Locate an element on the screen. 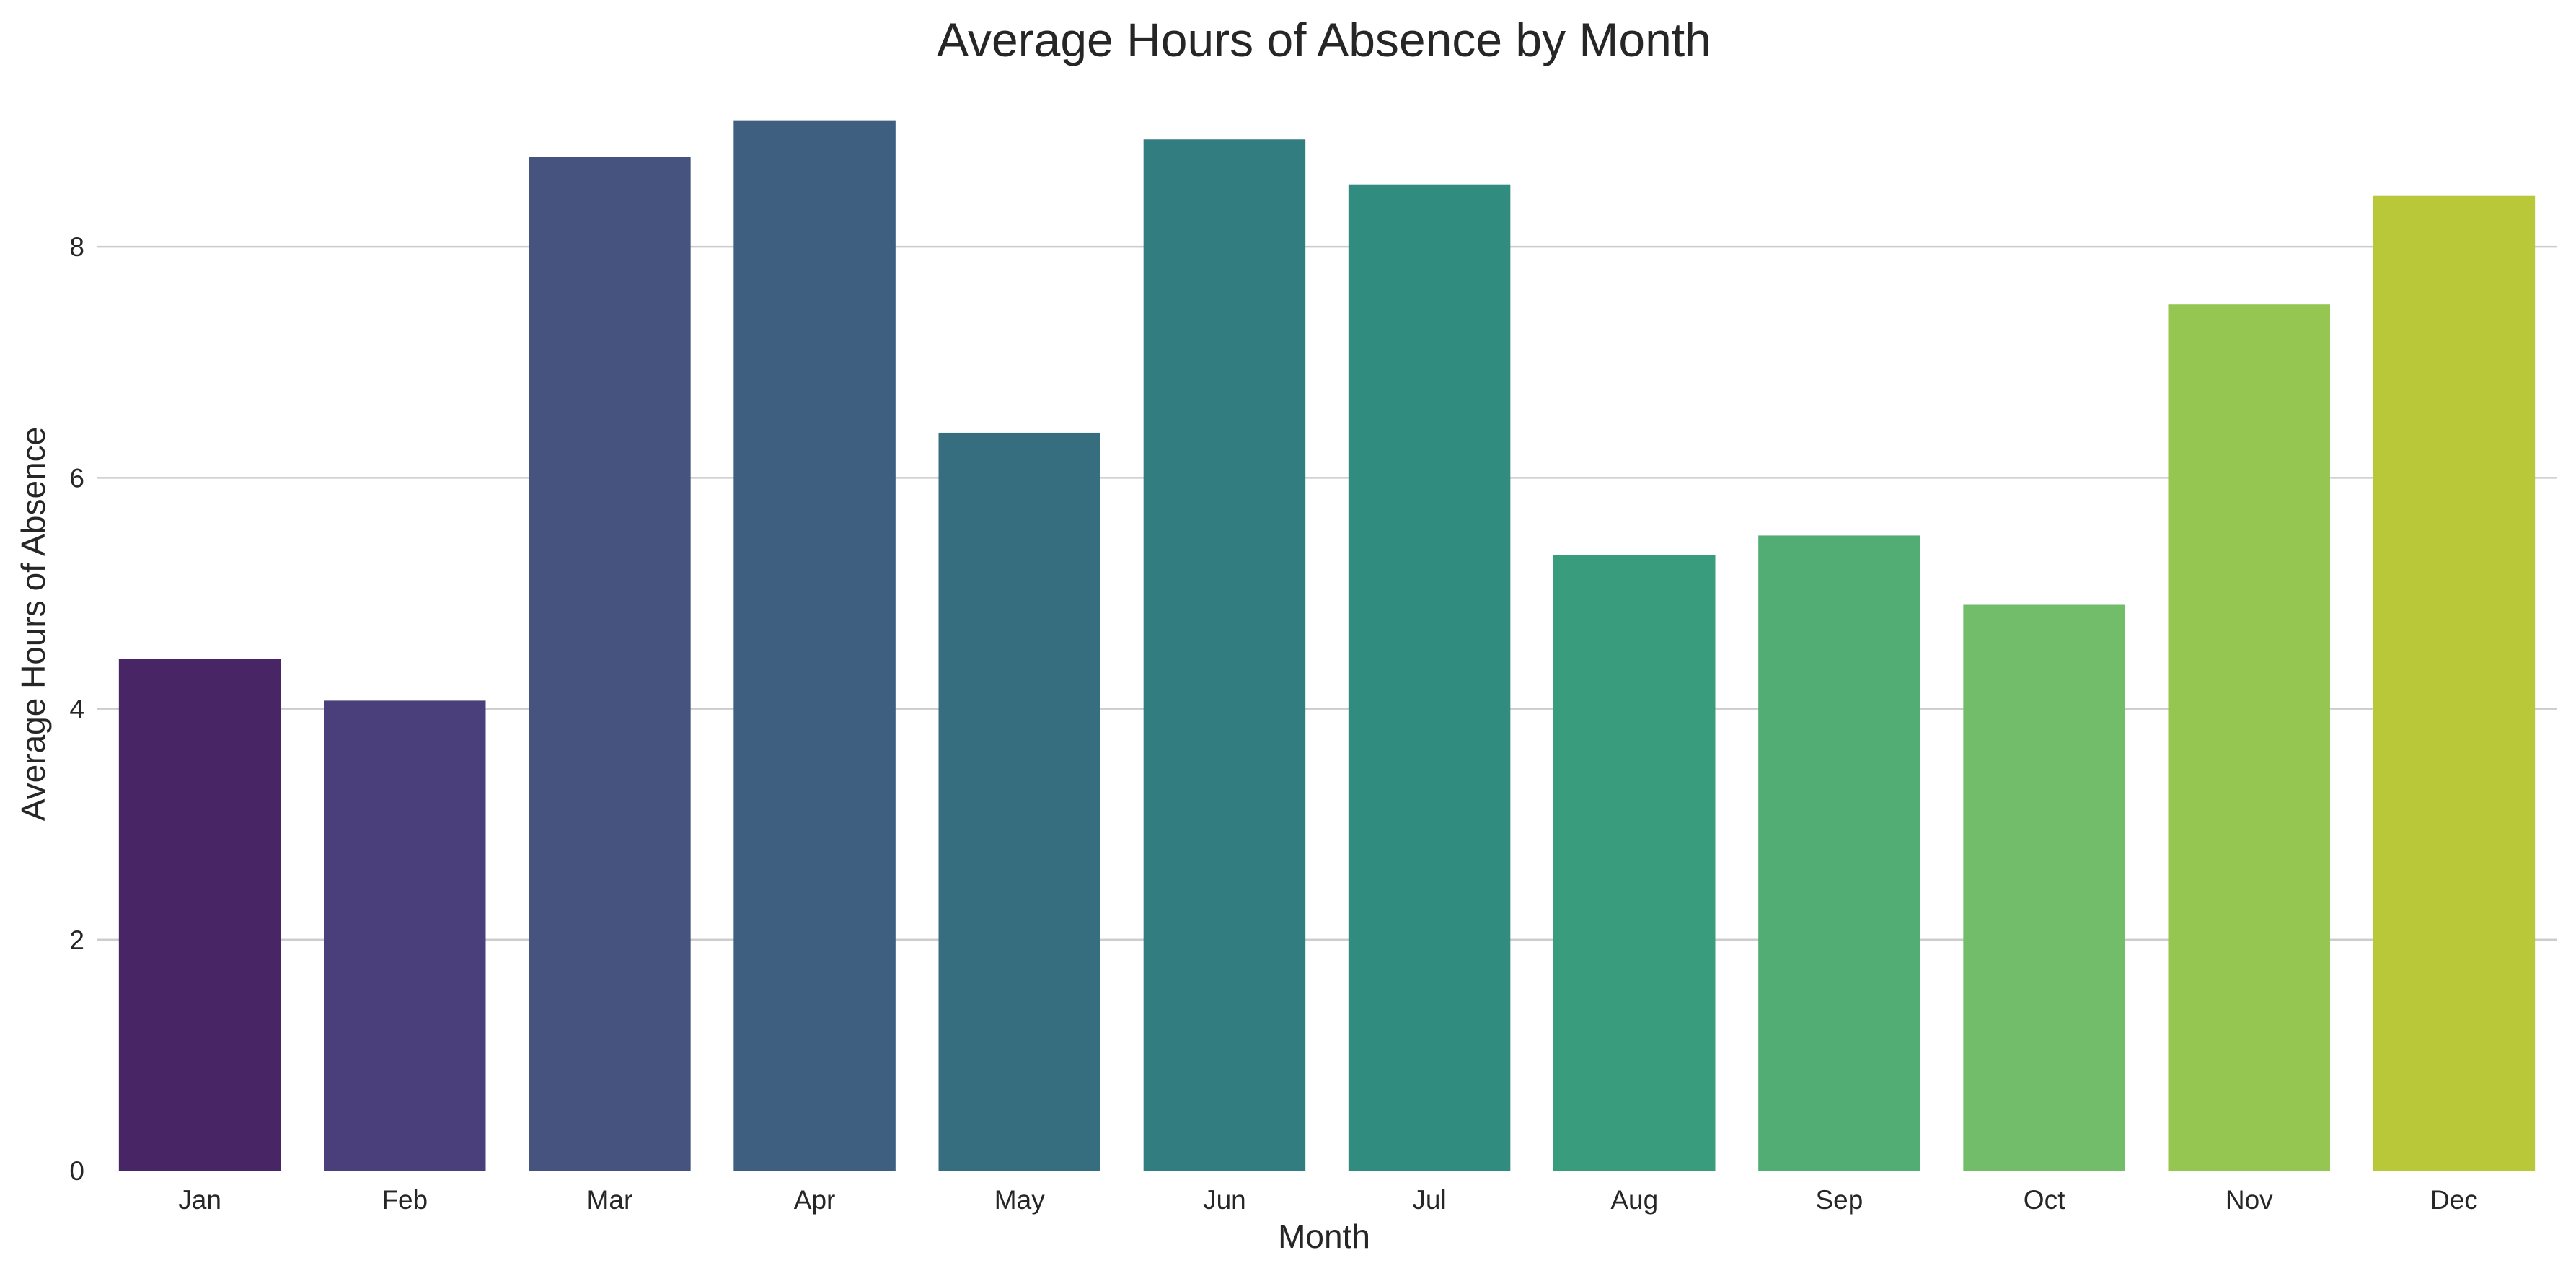 This screenshot has height=1276, width=2576. x-tick-label: Nov is located at coordinates (2249, 1200).